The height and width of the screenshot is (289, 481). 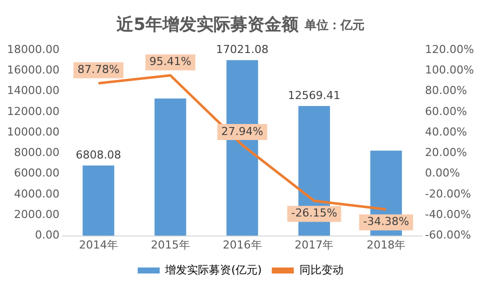 What do you see at coordinates (207, 25) in the screenshot?
I see `chart-title: 近5年增发实际募资金额` at bounding box center [207, 25].